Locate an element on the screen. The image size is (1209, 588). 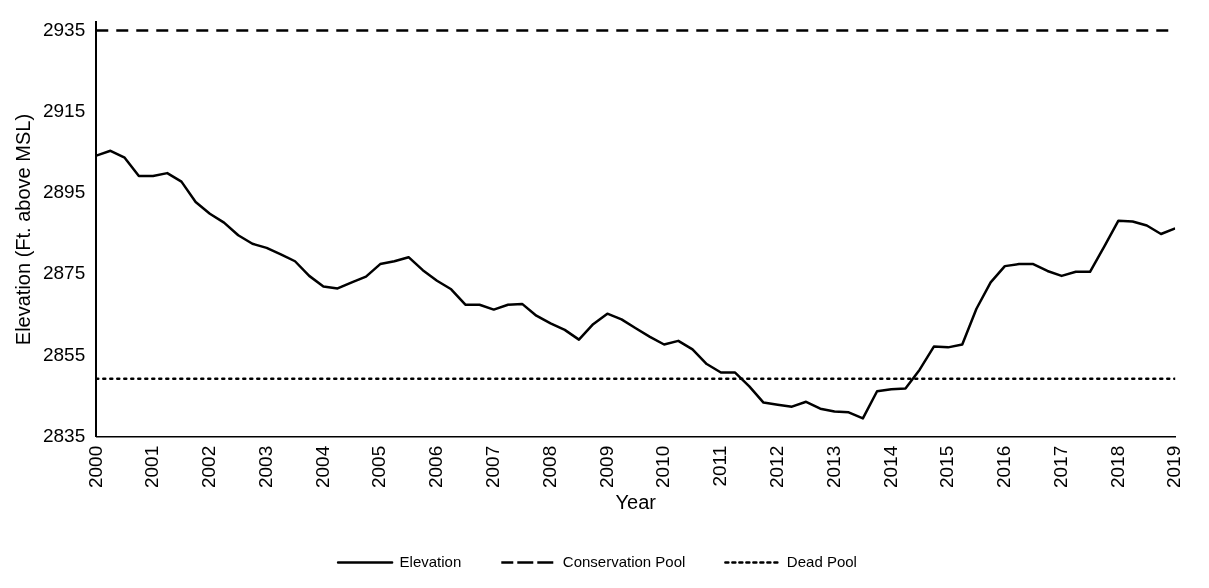
x-tick-label: 2014 is located at coordinates (890, 467).